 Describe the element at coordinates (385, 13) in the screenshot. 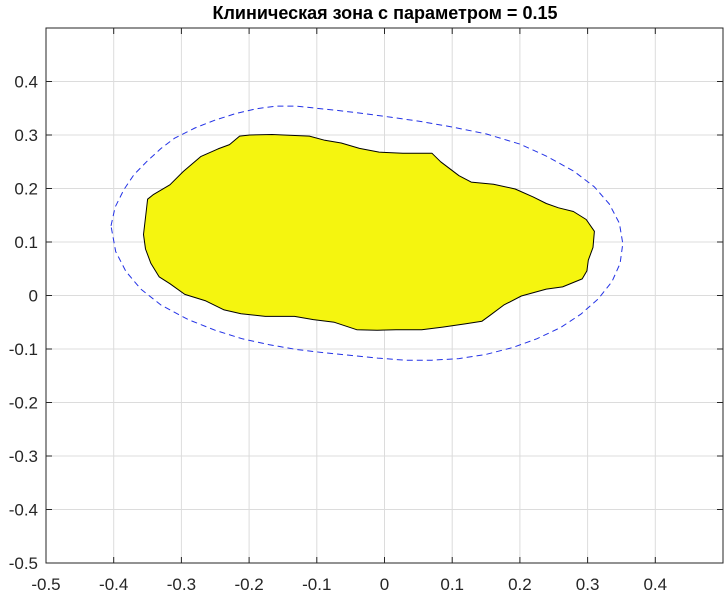

I see `chart-title: Клиническая зона с параметром = 0.15` at that location.